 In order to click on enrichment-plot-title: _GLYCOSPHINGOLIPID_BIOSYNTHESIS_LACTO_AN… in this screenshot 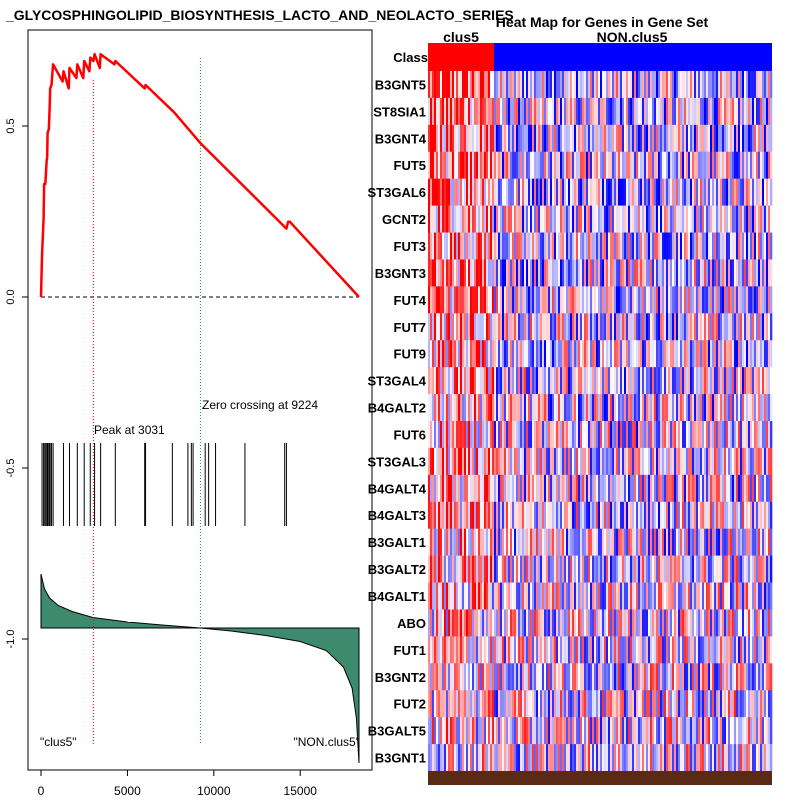, I will do `click(259, 15)`.